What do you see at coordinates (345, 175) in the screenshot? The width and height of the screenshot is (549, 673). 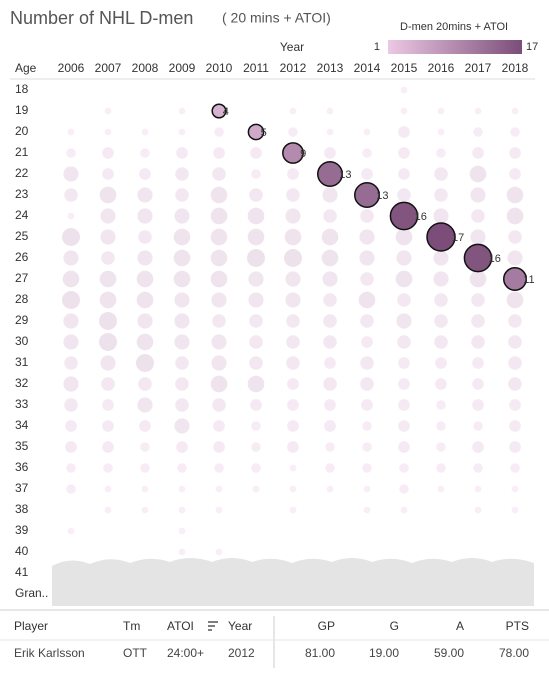 I see `bubble-label: 13` at bounding box center [345, 175].